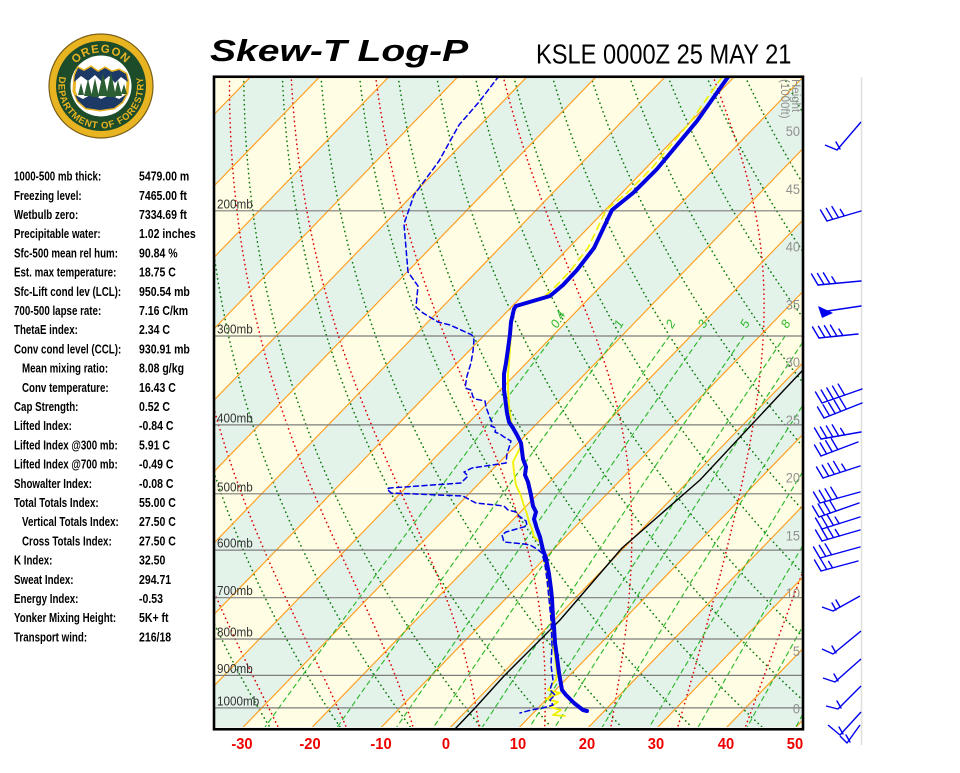  Describe the element at coordinates (65, 369) in the screenshot. I see `svg-text: Mean mixing ratio:` at that location.